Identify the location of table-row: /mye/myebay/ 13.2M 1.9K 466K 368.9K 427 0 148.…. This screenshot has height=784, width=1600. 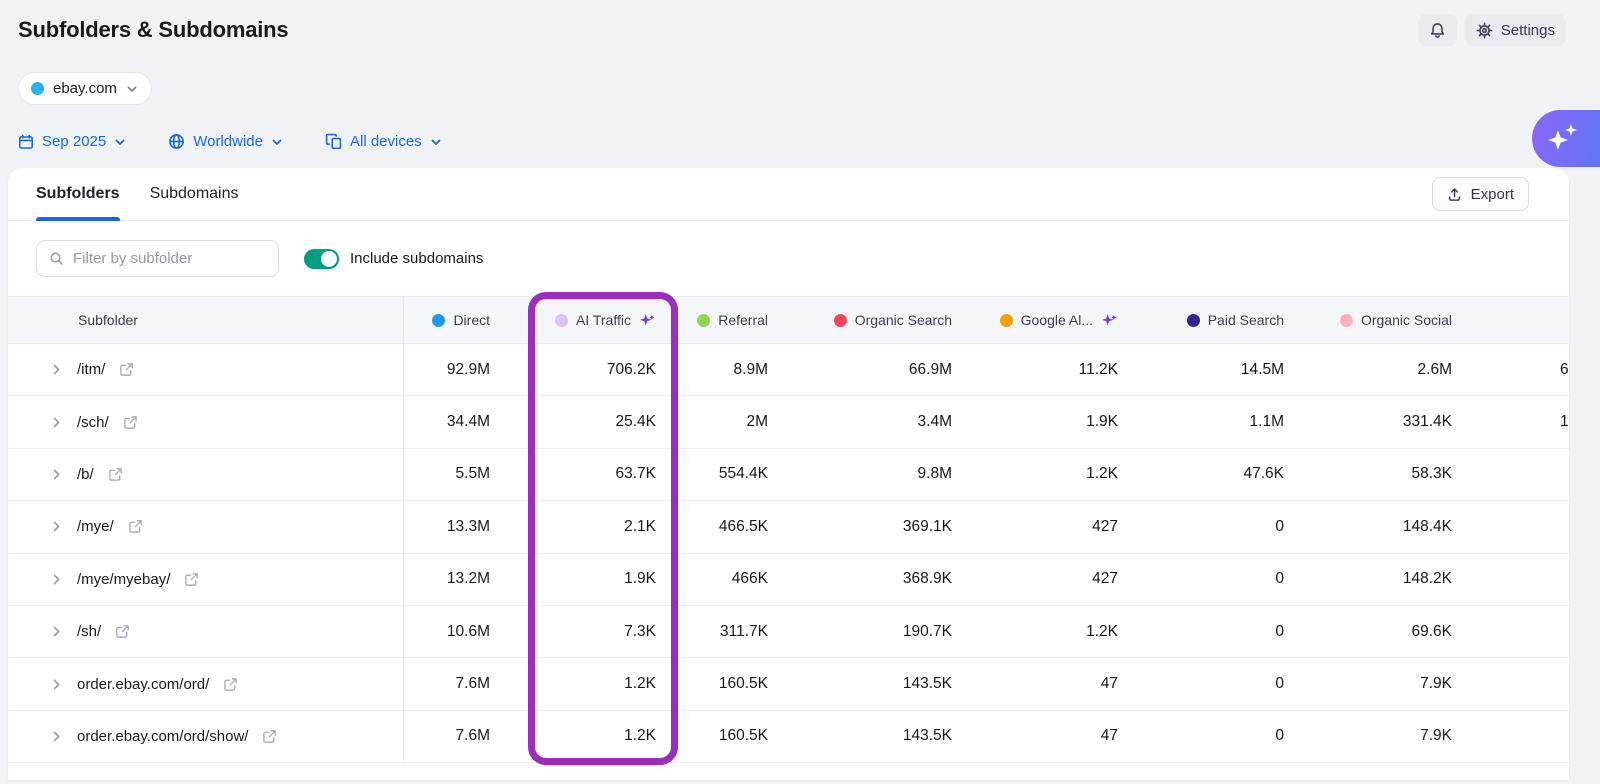
(788, 579).